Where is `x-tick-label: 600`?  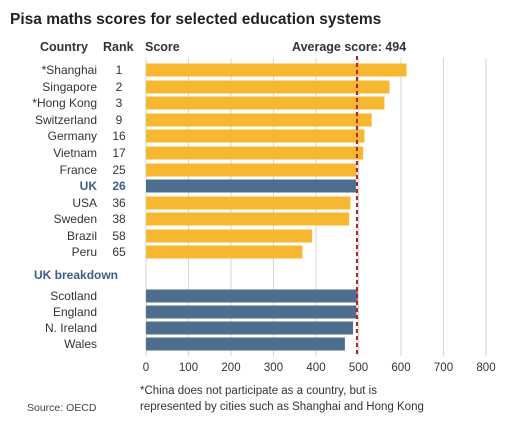 x-tick-label: 600 is located at coordinates (400, 368).